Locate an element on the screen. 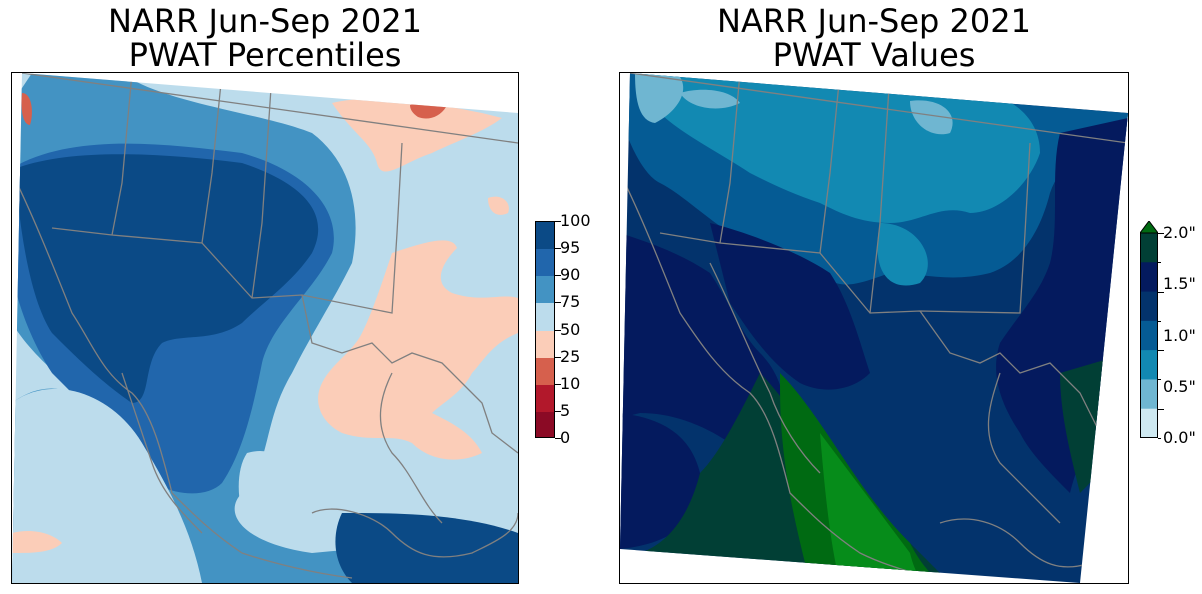  percentiles-colorbar-tick-label: 75 is located at coordinates (570, 302).